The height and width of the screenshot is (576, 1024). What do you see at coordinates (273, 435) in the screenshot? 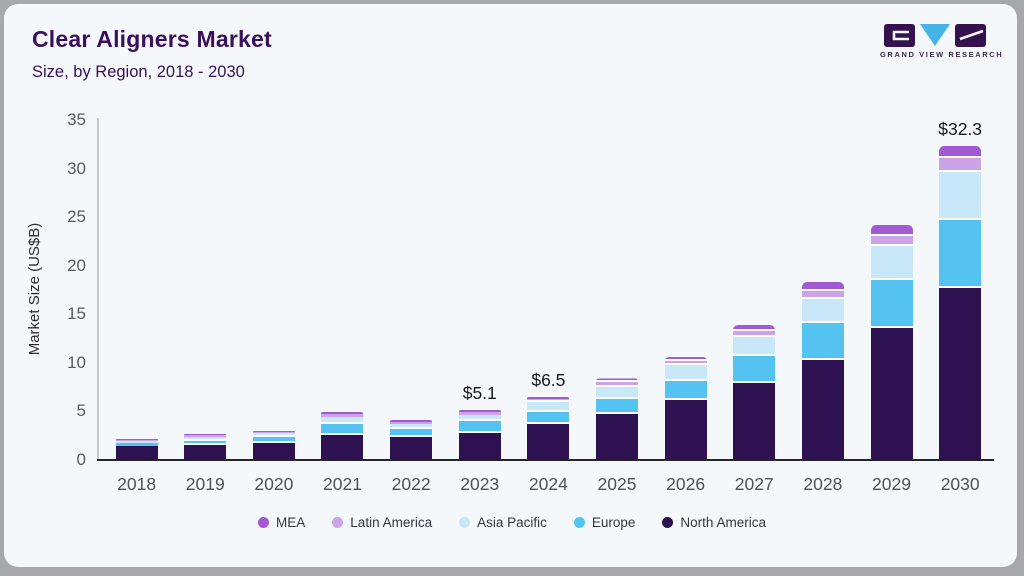
I see `bar-2020-segment-asia-pacific` at bounding box center [273, 435].